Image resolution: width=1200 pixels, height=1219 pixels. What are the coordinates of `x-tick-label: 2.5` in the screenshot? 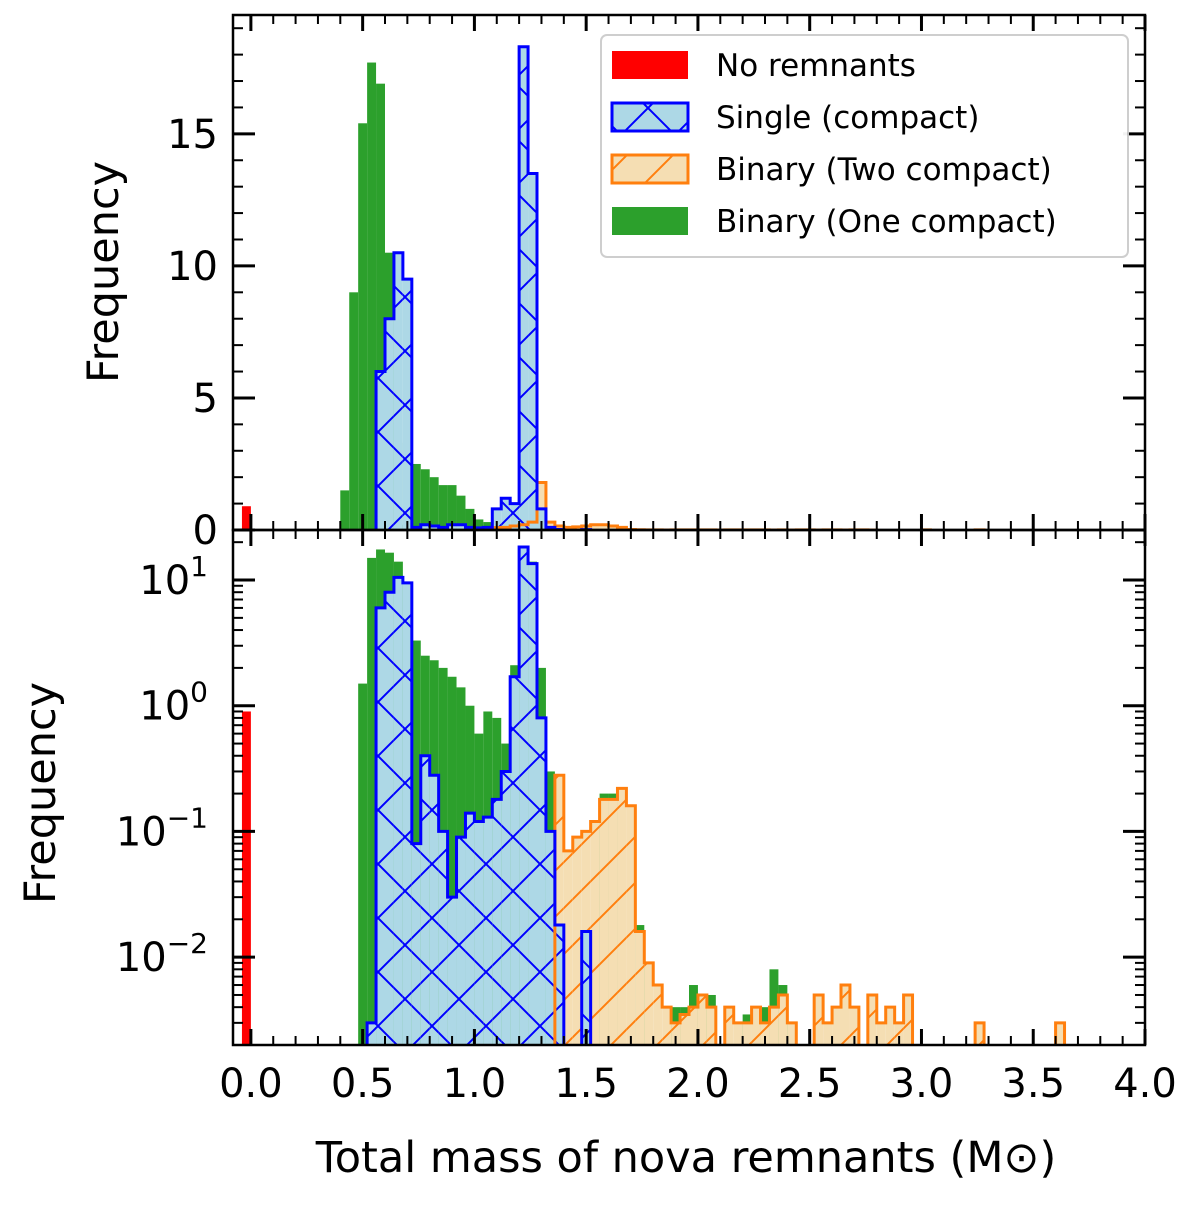 It's located at (810, 1084).